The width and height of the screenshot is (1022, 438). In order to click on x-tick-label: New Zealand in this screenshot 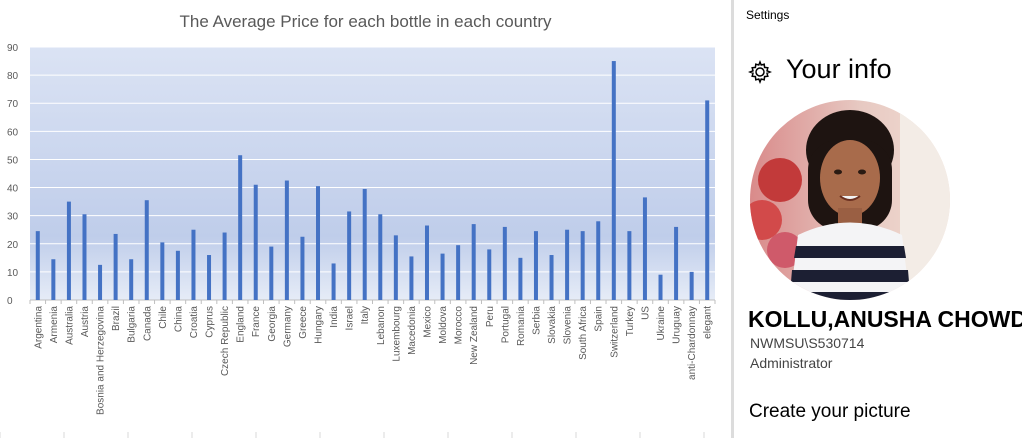, I will do `click(474, 335)`.